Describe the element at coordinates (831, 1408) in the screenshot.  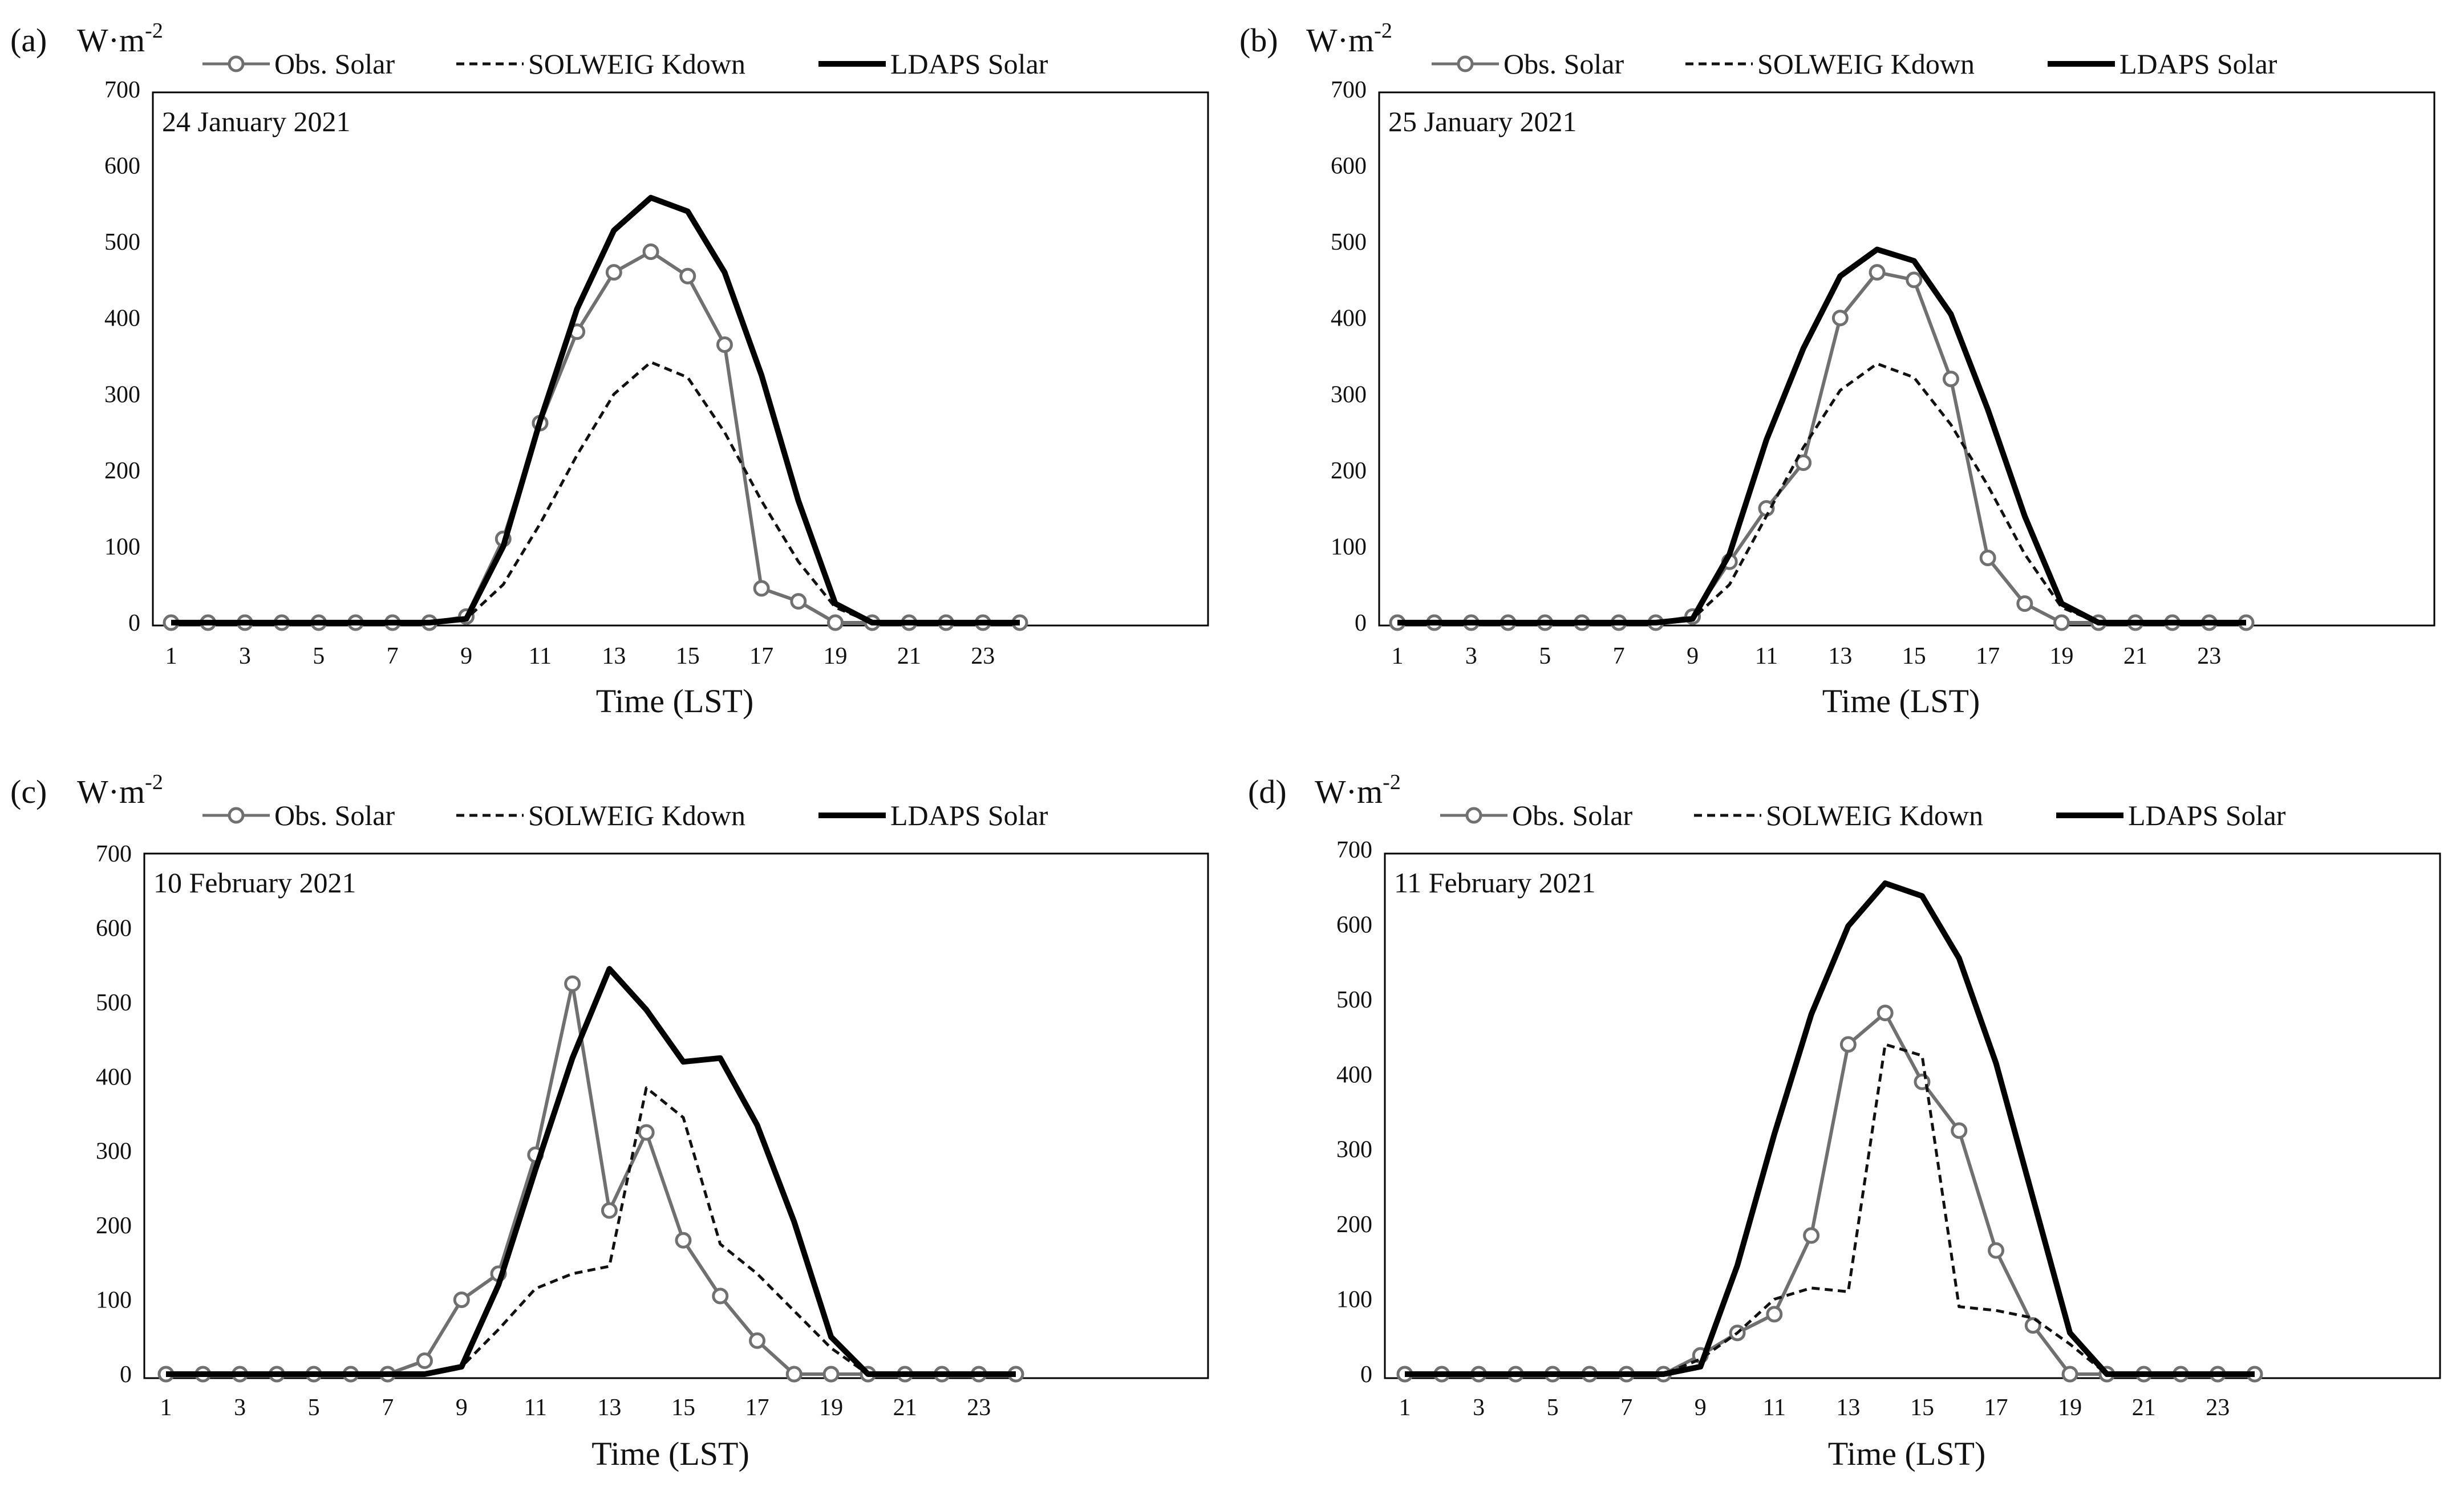
I see `x-tick-label: 19` at that location.